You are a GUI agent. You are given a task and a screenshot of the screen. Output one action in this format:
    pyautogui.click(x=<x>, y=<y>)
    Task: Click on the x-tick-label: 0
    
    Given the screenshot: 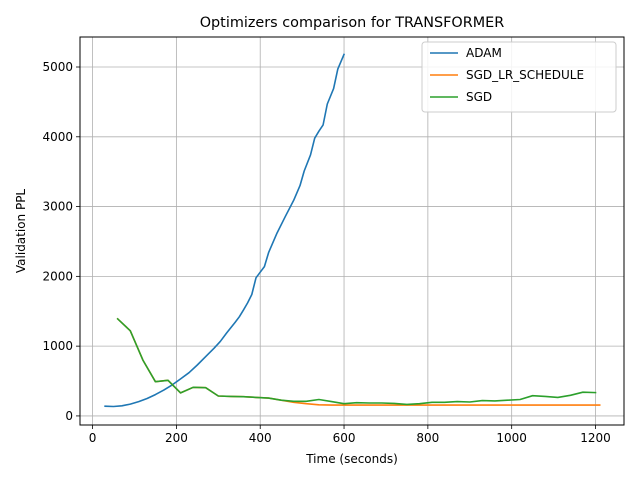 What is the action you would take?
    pyautogui.click(x=93, y=438)
    